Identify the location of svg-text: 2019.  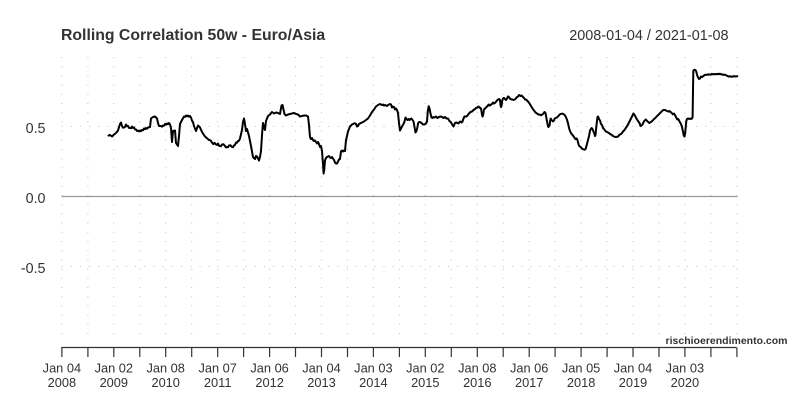
(633, 382).